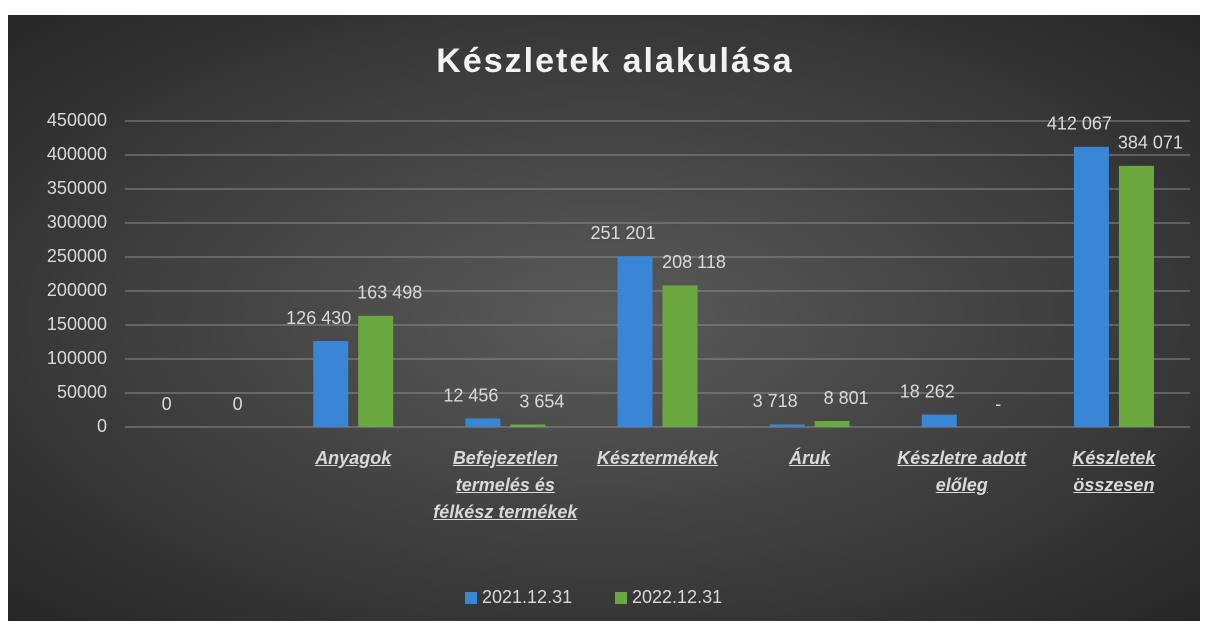  I want to click on y-tick-label: 400000, so click(77, 154).